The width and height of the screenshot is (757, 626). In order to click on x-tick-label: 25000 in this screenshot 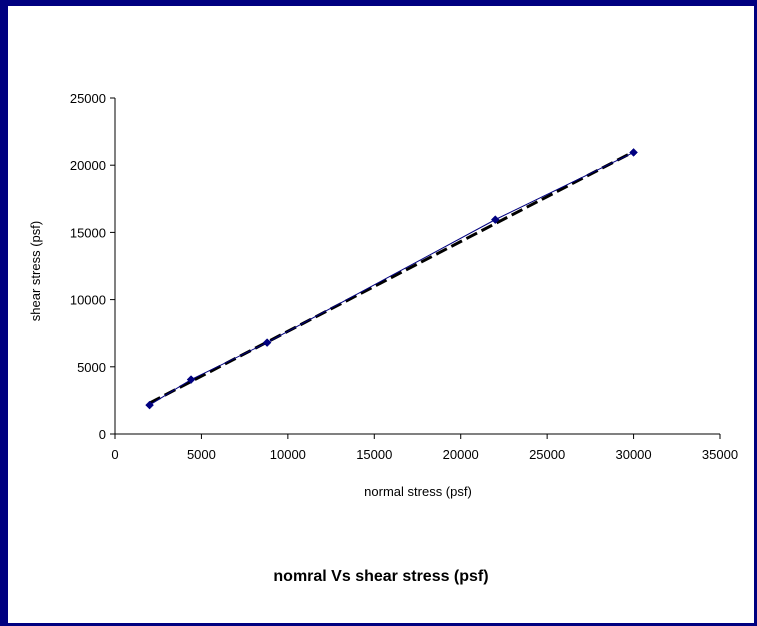, I will do `click(547, 454)`.